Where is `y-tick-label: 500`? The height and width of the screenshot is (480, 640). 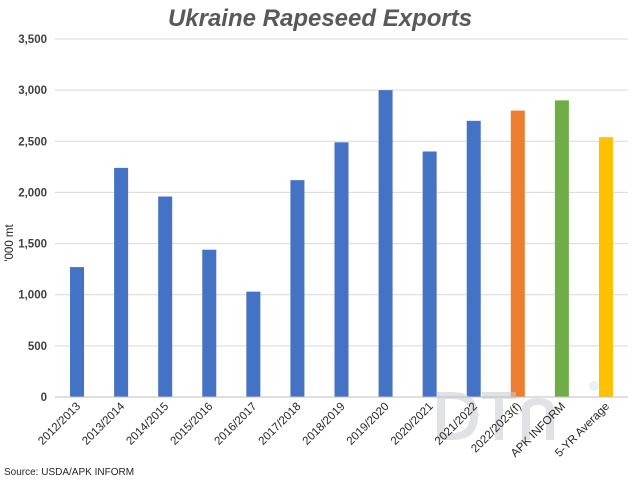 y-tick-label: 500 is located at coordinates (37, 347).